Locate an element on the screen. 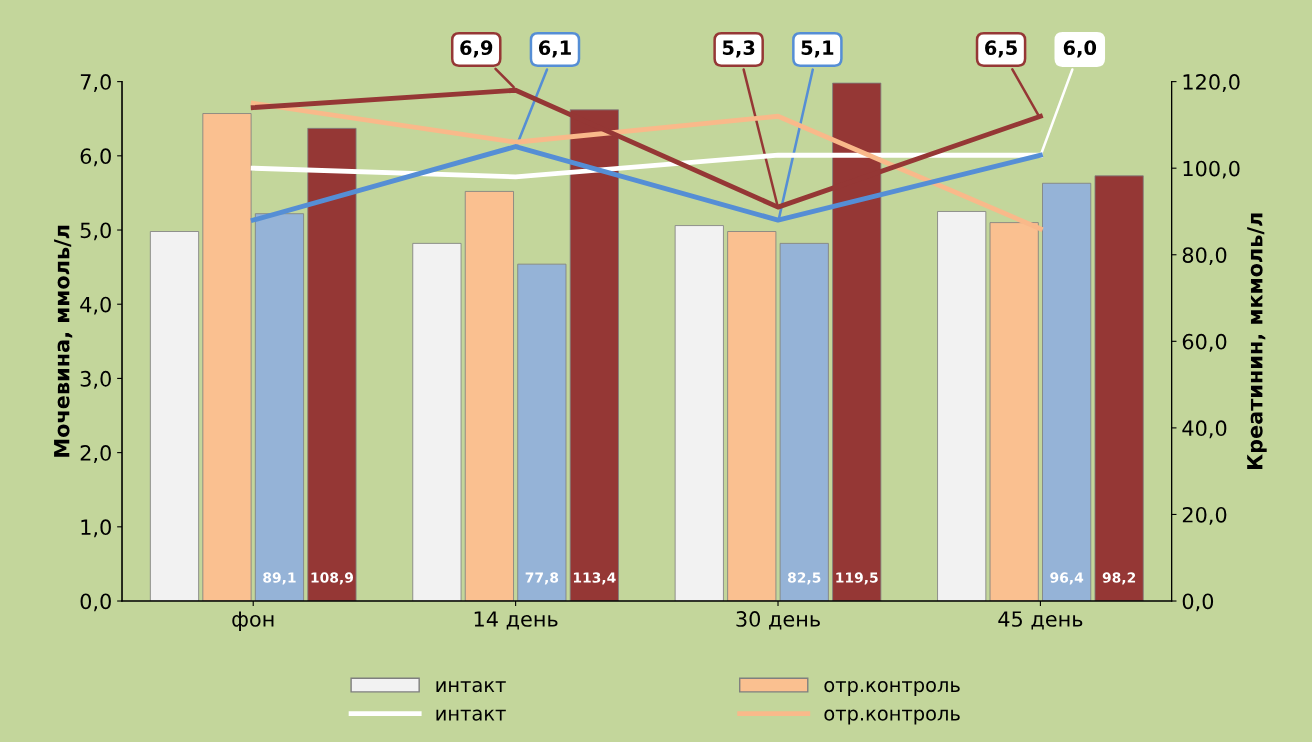 This screenshot has height=742, width=1312. y2-tick-label: 120,0 is located at coordinates (1211, 83).